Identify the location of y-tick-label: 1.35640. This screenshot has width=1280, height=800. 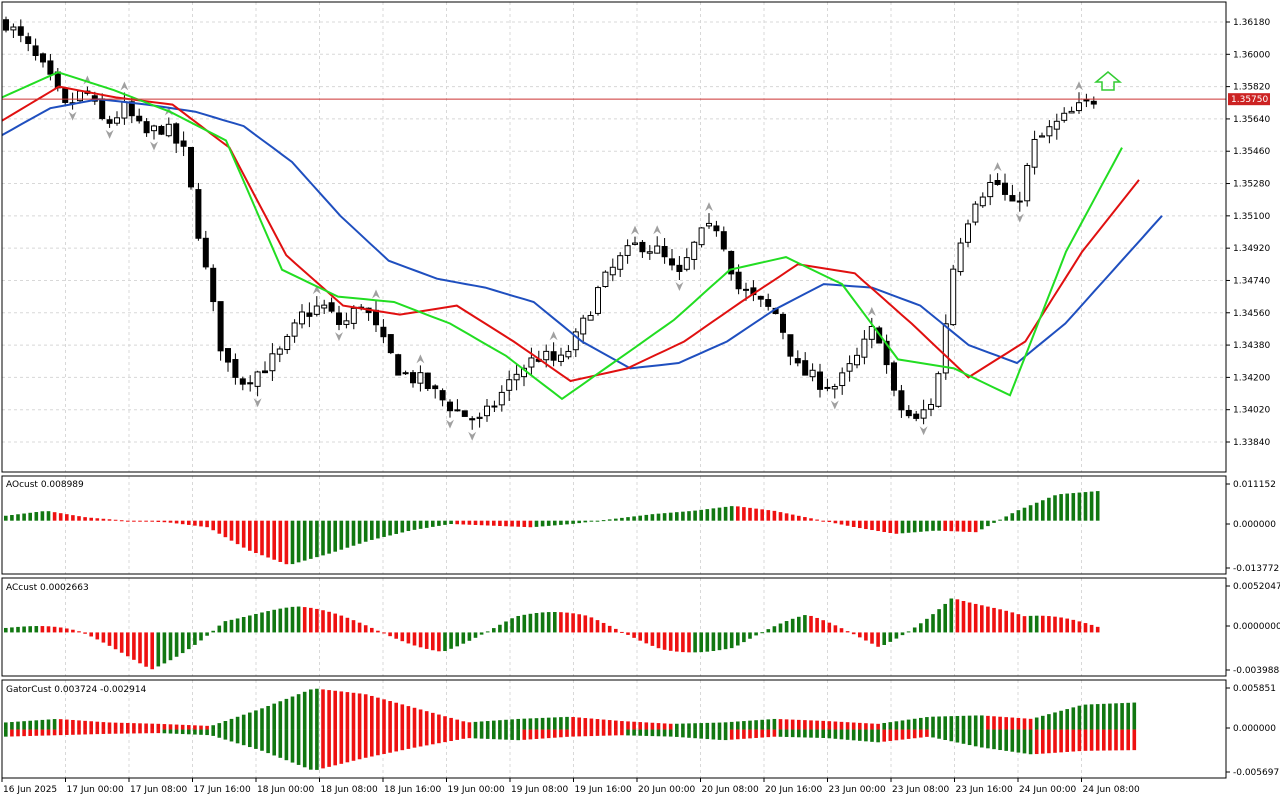
(1251, 120).